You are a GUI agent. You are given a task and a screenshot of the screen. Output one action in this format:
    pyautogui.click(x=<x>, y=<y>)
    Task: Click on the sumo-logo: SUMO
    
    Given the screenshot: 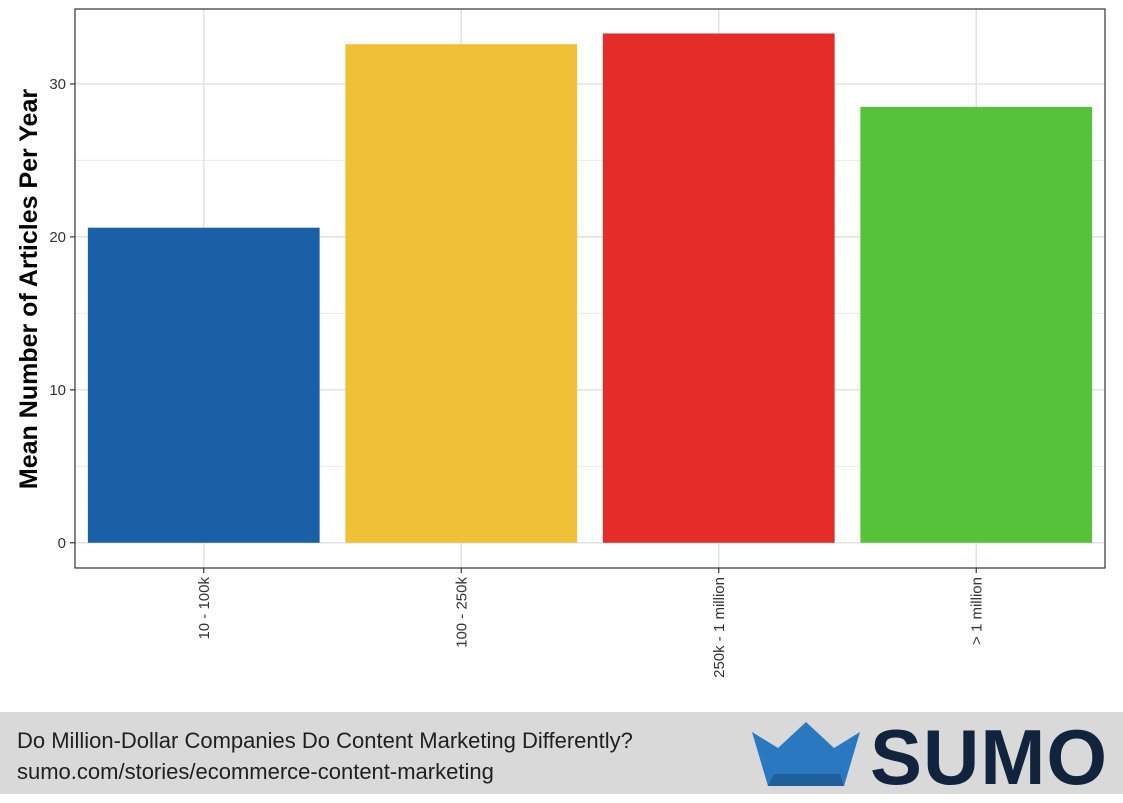 What is the action you would take?
    pyautogui.click(x=933, y=757)
    